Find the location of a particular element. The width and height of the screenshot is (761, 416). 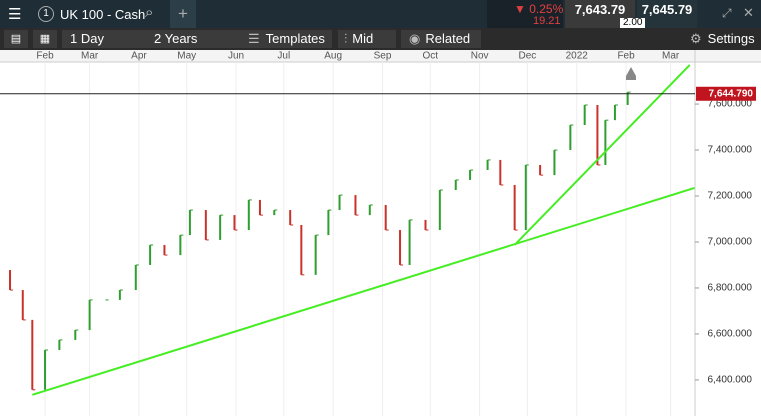

x-tick-label: 2022 is located at coordinates (577, 56).